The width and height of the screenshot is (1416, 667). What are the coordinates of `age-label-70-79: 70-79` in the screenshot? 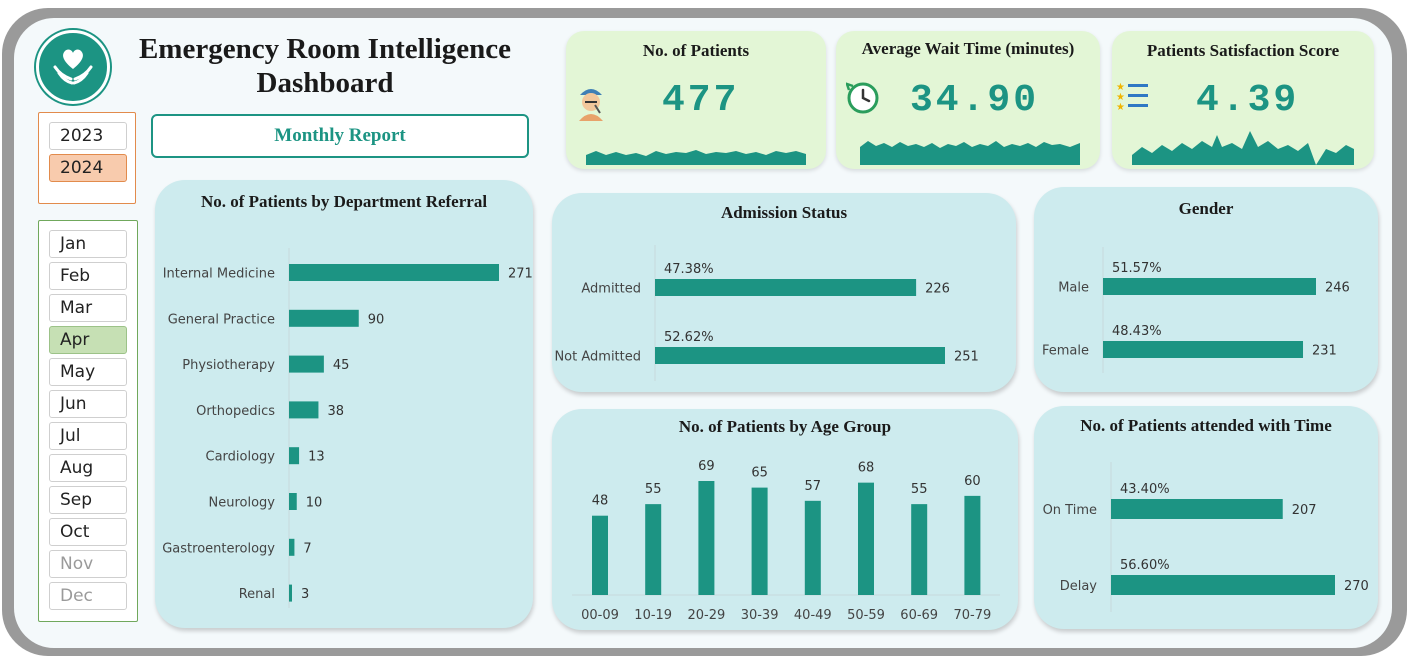 It's located at (973, 615).